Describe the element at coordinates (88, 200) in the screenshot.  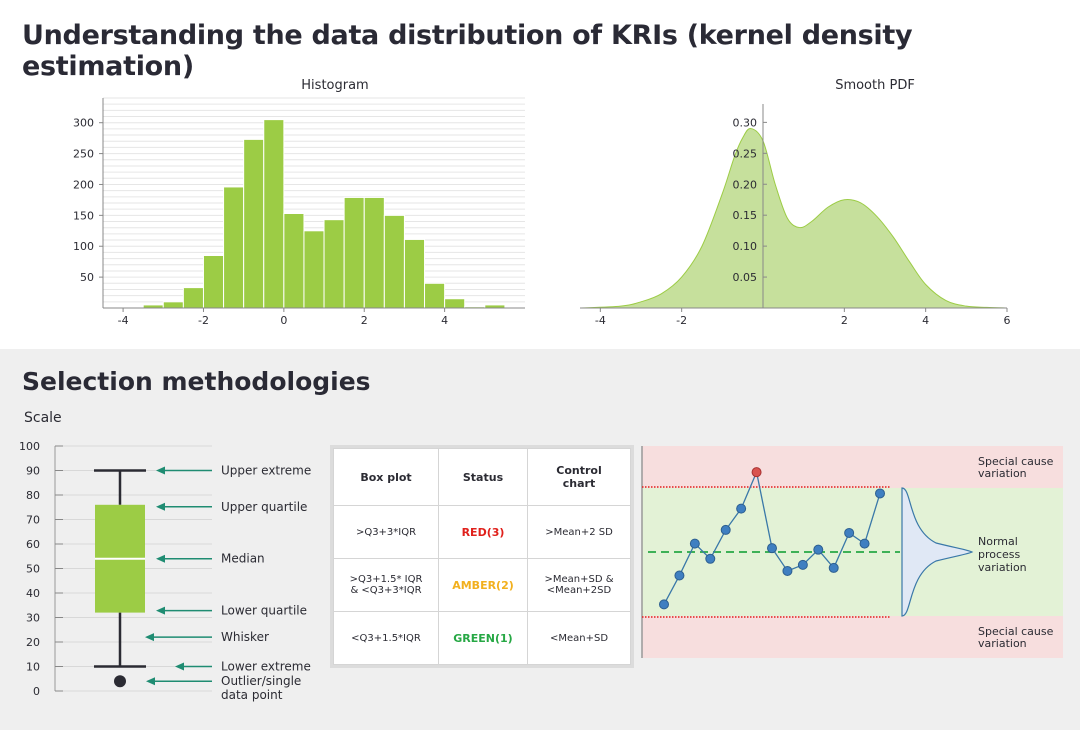
I see `histogram-y-ticks: 50 100 150 200 250 300` at that location.